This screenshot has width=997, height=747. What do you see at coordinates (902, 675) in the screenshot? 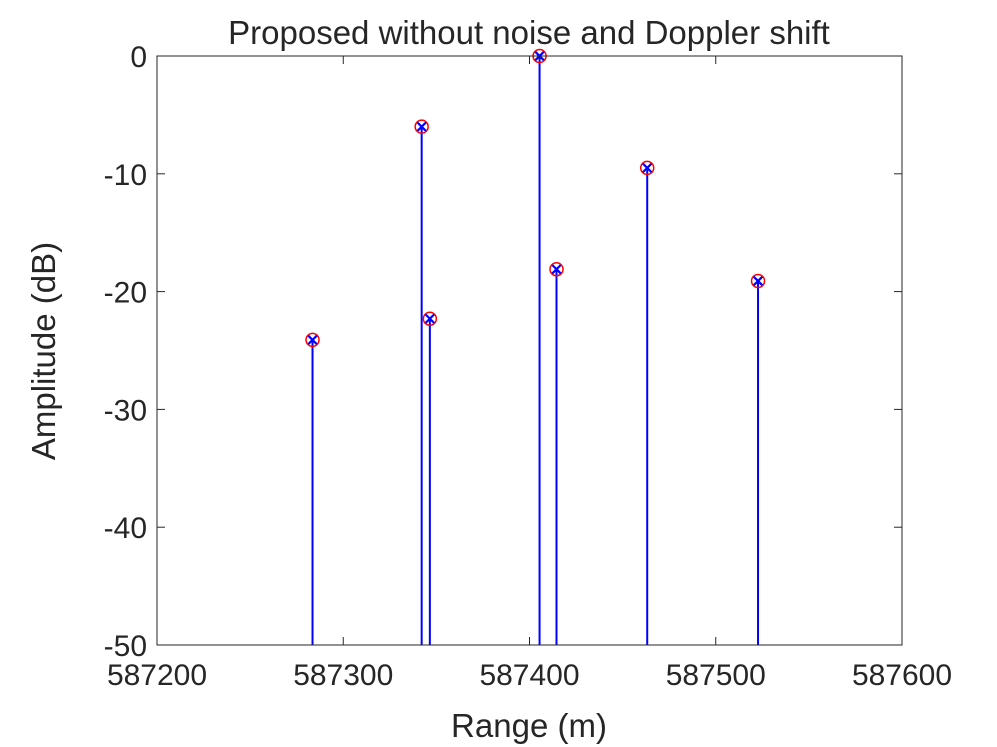
I see `x-tick-label: 587600` at bounding box center [902, 675].